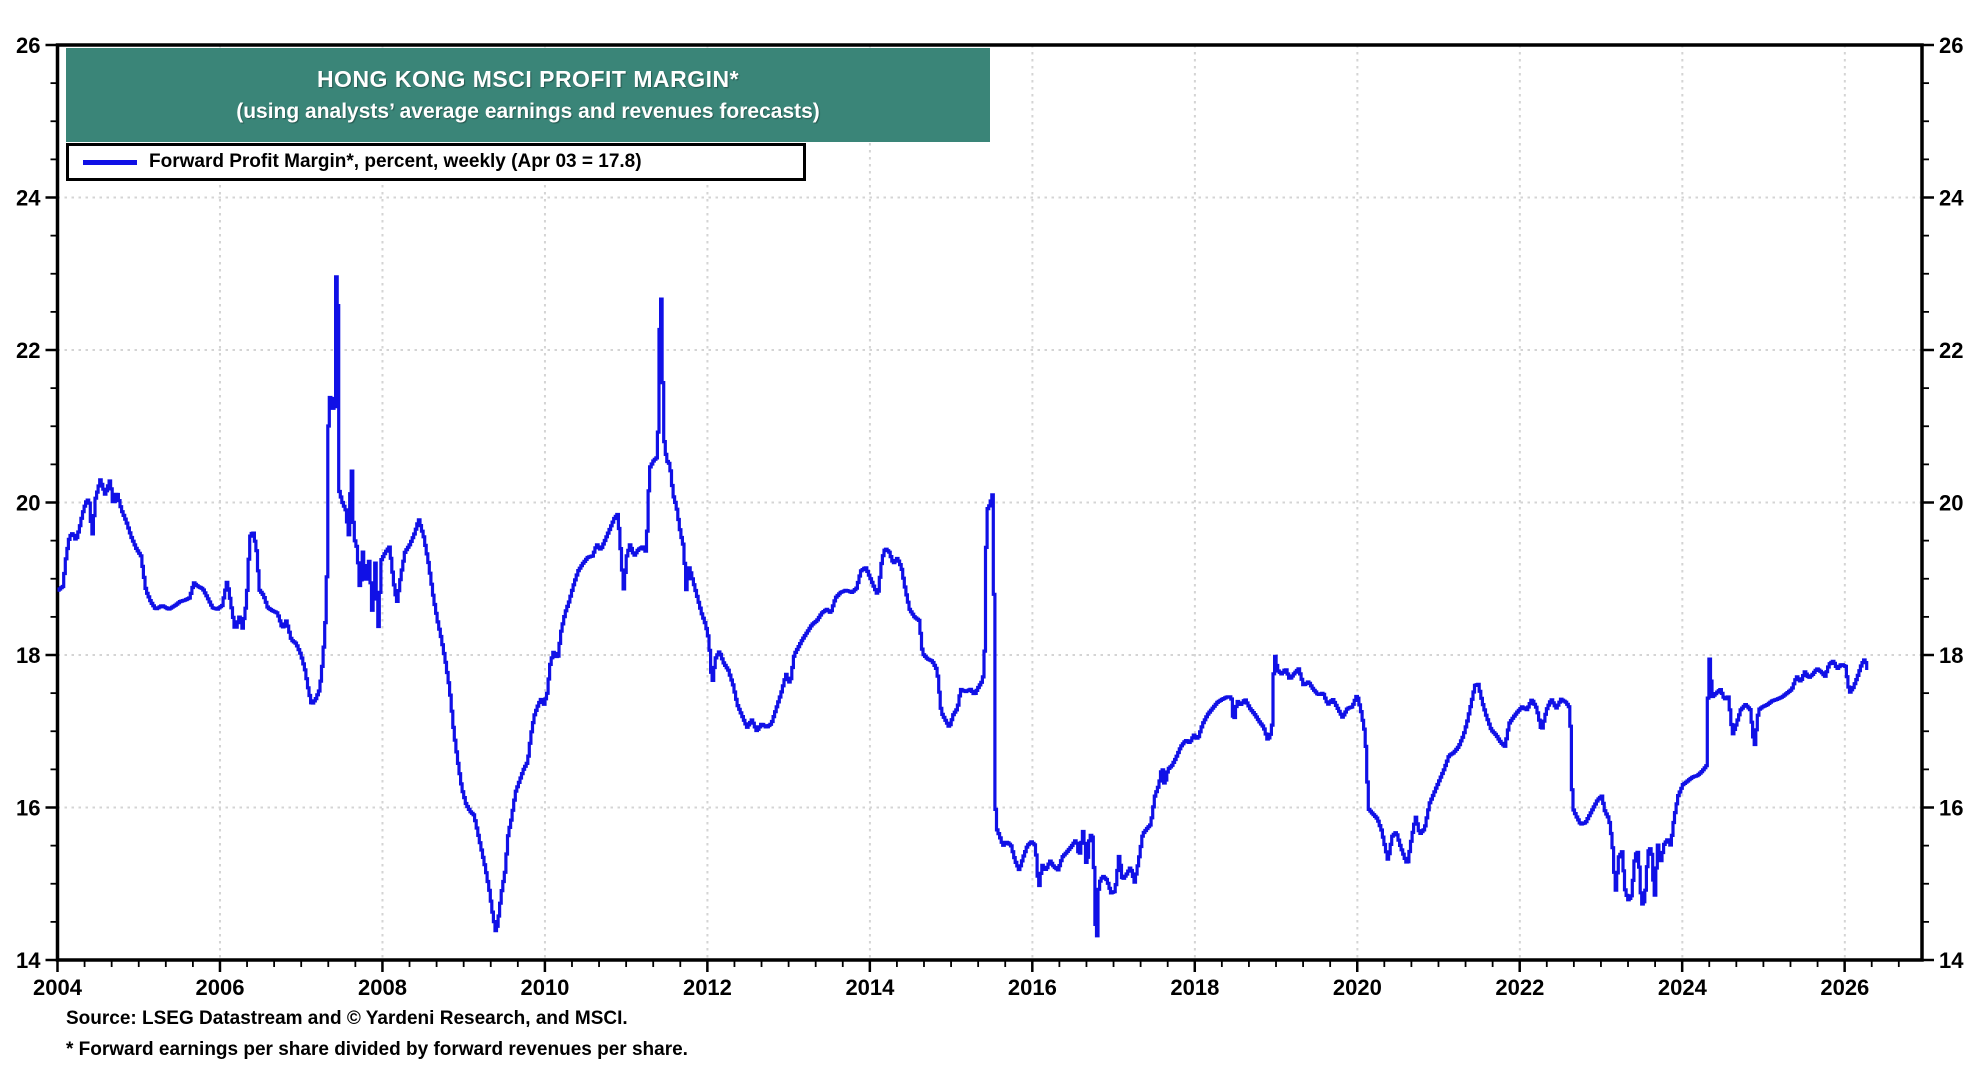 This screenshot has height=1080, width=1980. What do you see at coordinates (110, 162) in the screenshot?
I see `legend-line-swatch` at bounding box center [110, 162].